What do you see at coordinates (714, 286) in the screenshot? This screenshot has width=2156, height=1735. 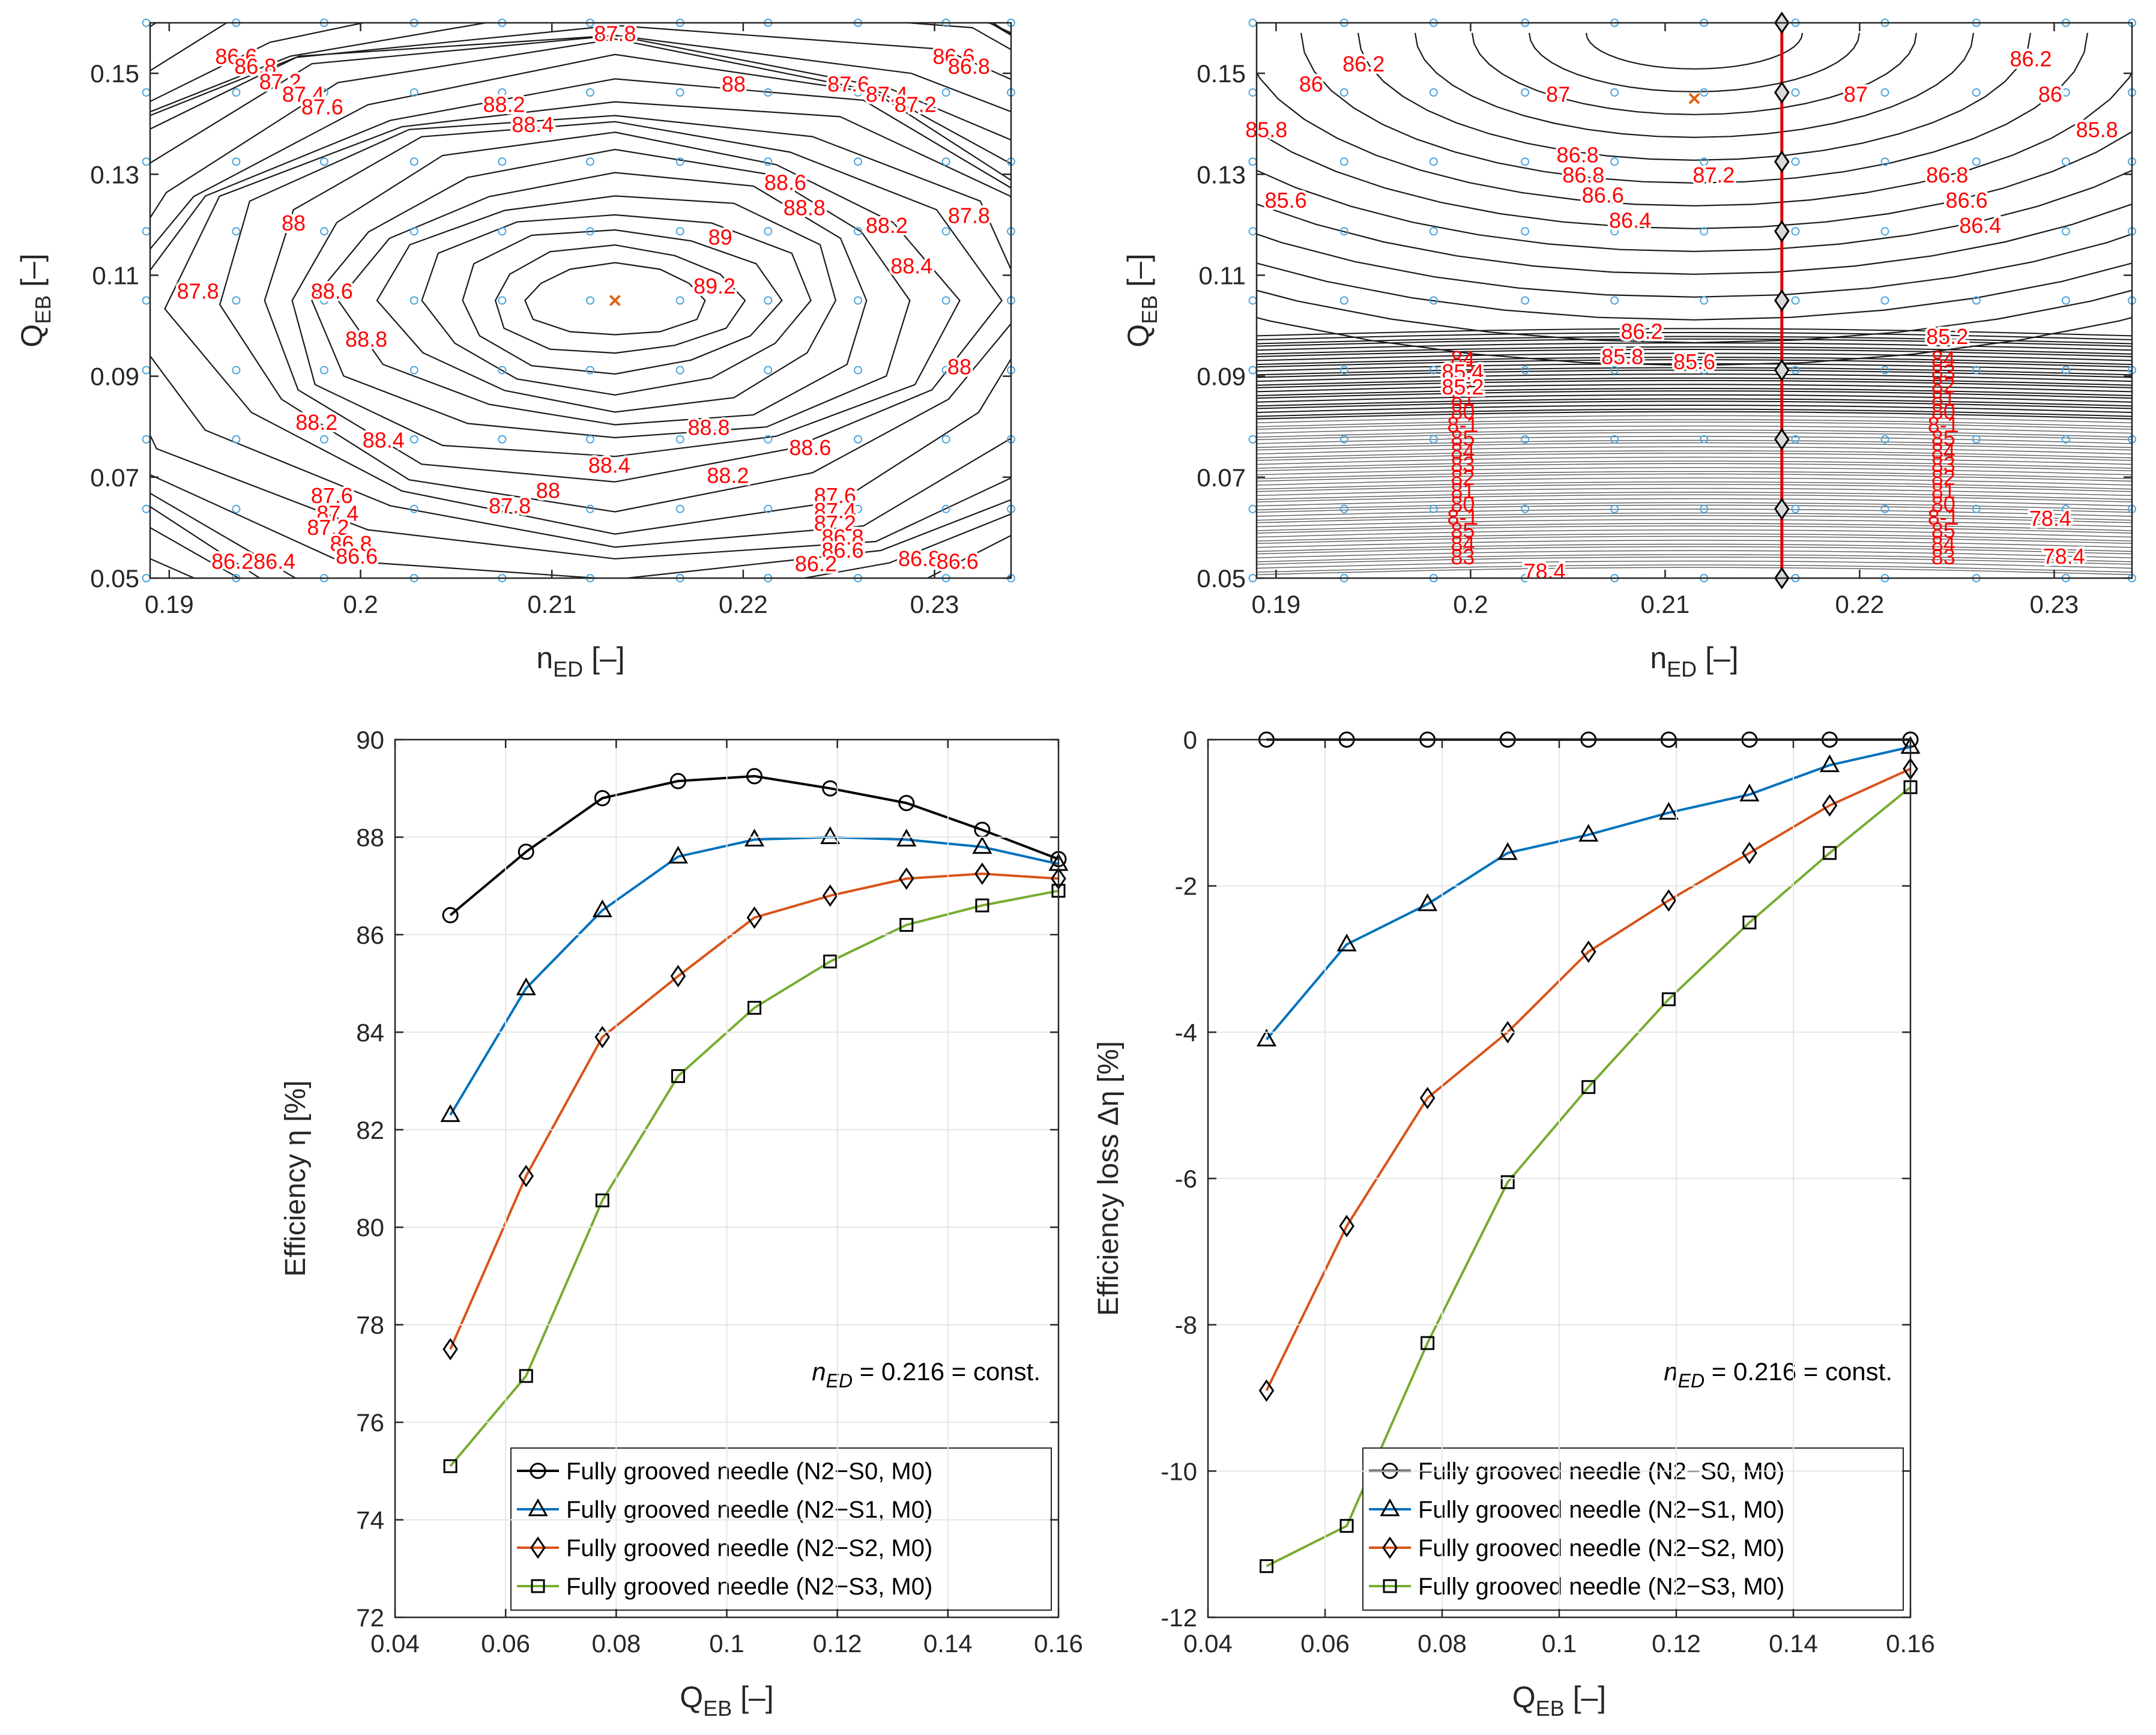 I see `contour-label: 89.2` at bounding box center [714, 286].